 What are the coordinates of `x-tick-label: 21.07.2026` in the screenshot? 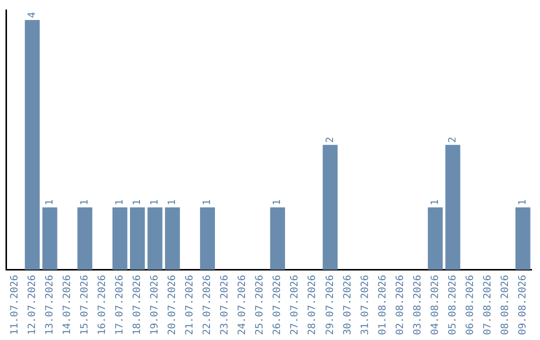 It's located at (190, 305).